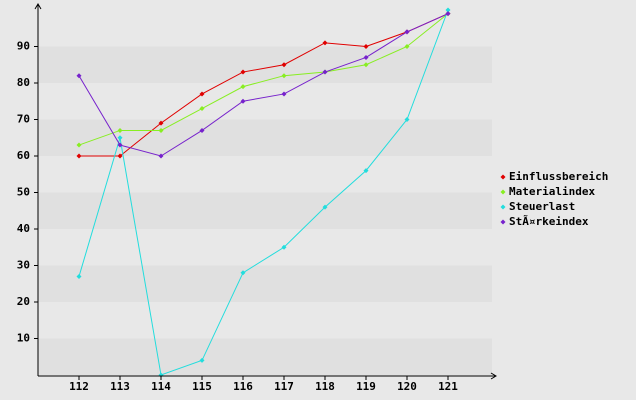  Describe the element at coordinates (23, 301) in the screenshot. I see `y-tick-label: 20` at that location.